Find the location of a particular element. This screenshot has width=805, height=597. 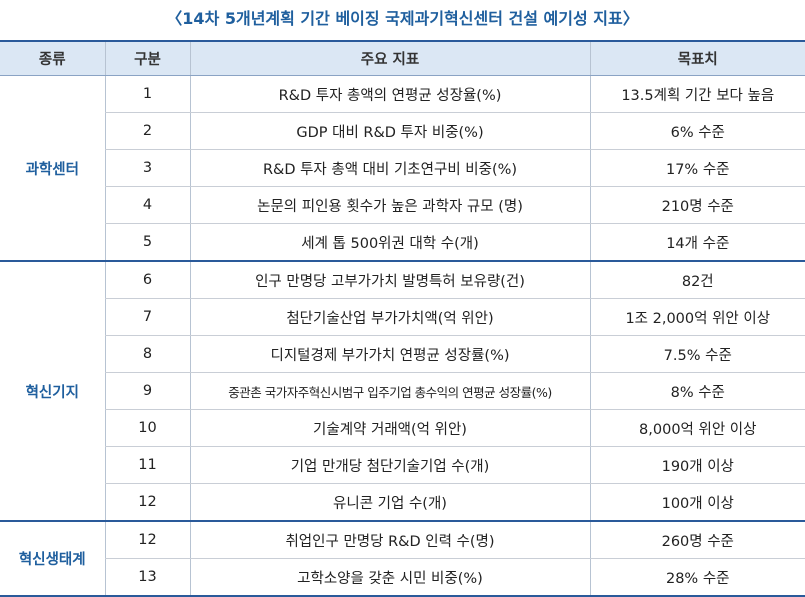

table-row: 3 R&D 투자 총액 대비 기초연구비 비중(%) 17% 수준 is located at coordinates (402, 168).